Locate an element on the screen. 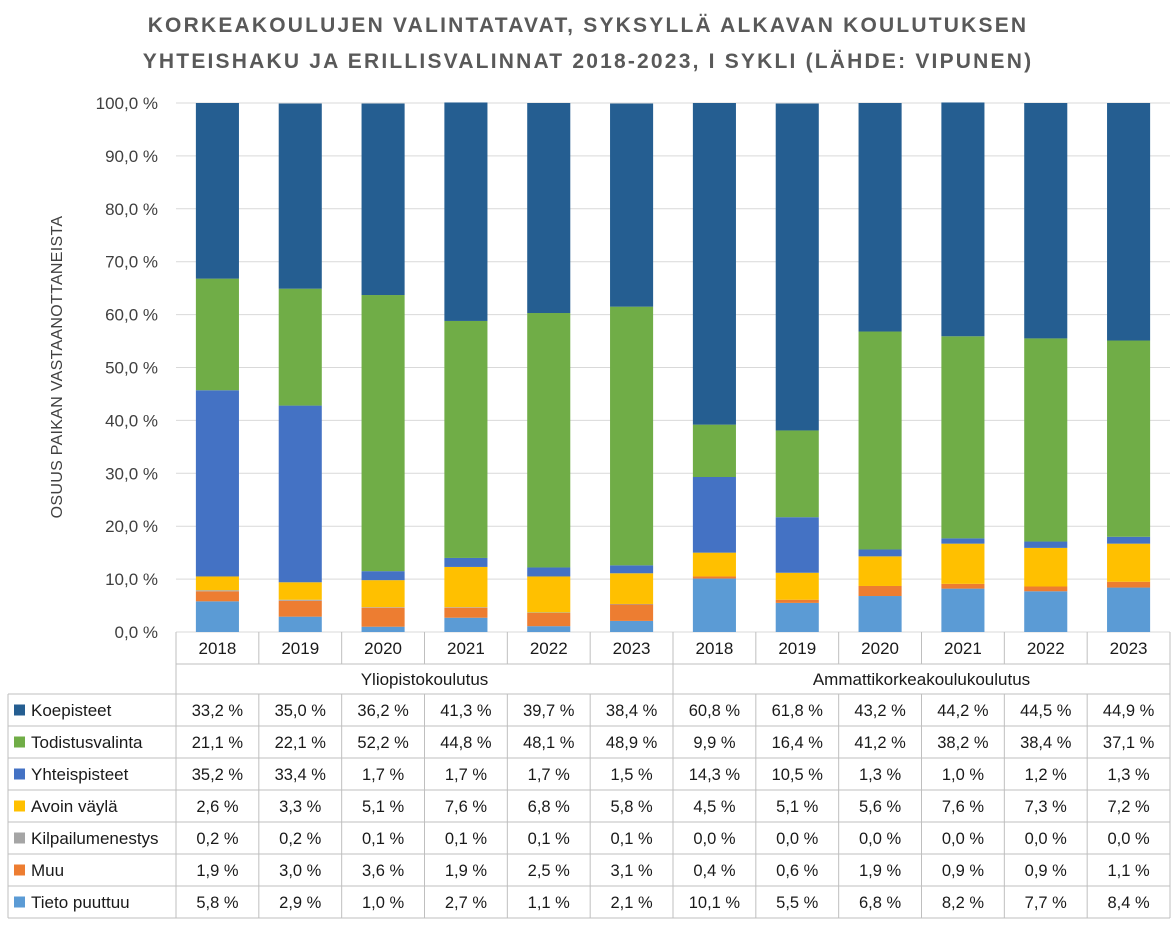 This screenshot has width=1176, height=935. data-label: 7,7 % is located at coordinates (1046, 903).